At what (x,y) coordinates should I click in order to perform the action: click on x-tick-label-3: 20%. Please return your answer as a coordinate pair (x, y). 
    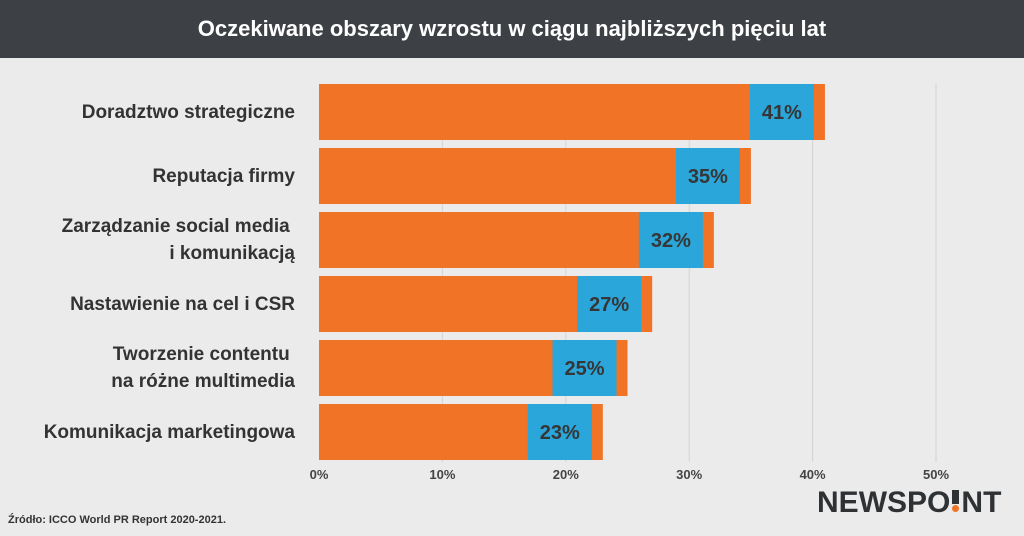
    Looking at the image, I should click on (566, 474).